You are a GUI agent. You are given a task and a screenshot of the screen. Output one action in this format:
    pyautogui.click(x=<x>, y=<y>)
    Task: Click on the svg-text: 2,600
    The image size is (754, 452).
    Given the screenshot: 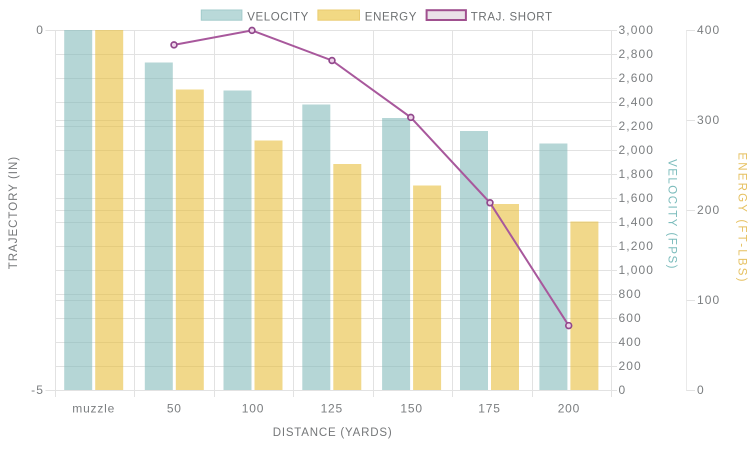 What is the action you would take?
    pyautogui.click(x=637, y=78)
    